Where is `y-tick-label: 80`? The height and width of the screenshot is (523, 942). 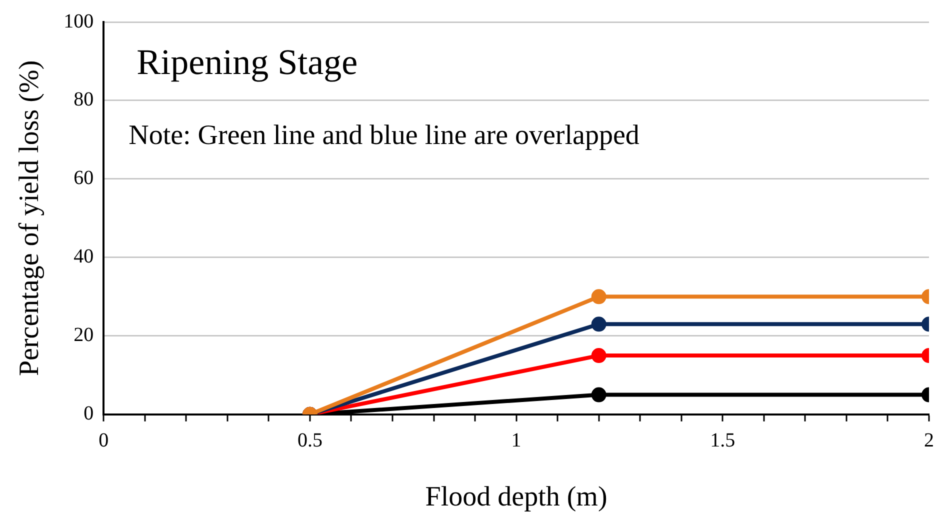
y-tick-label: 80 is located at coordinates (84, 99).